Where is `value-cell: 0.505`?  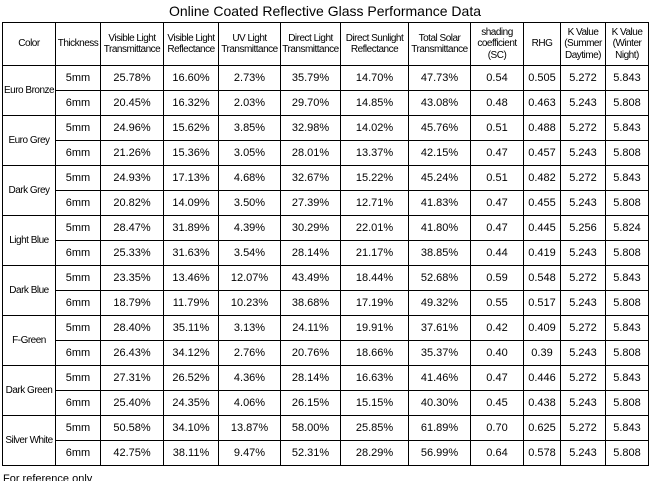
value-cell: 0.505 is located at coordinates (542, 78).